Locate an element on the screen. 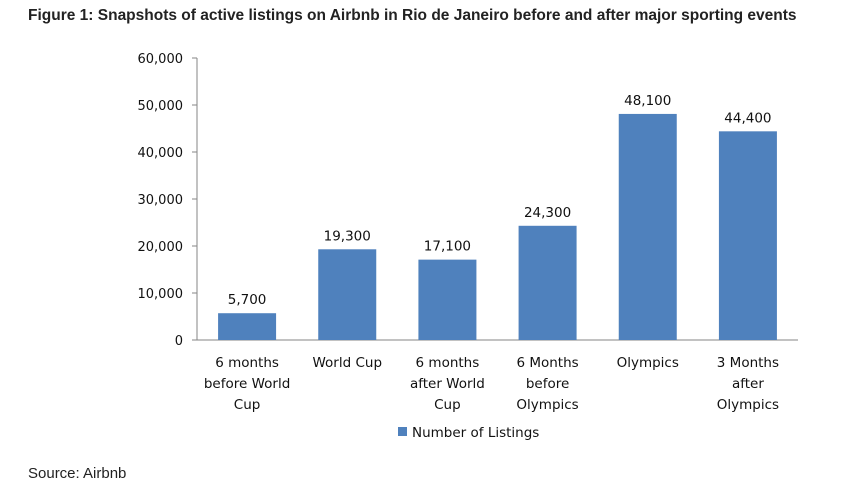 The image size is (856, 490). legend: Number of Listings is located at coordinates (468, 433).